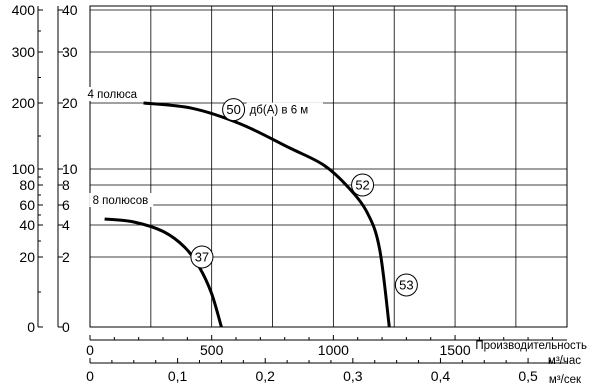 This screenshot has width=594, height=387. What do you see at coordinates (70, 52) in the screenshot?
I see `inner-y-tick-label: 30` at bounding box center [70, 52].